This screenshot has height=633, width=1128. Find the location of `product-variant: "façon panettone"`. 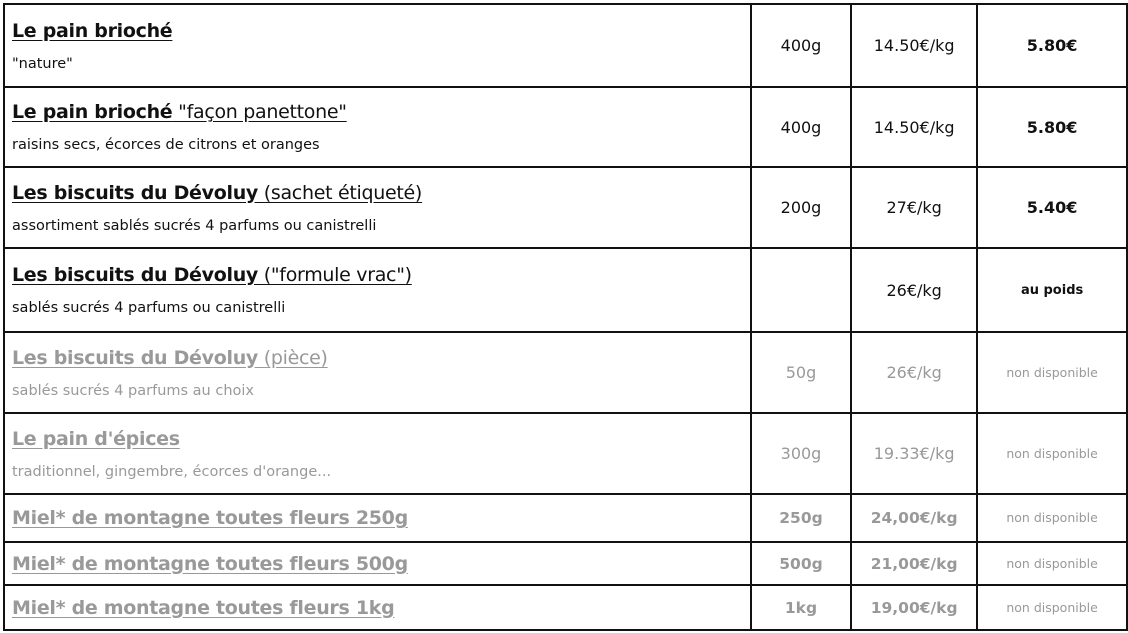

product-variant: "façon panettone" is located at coordinates (259, 112).